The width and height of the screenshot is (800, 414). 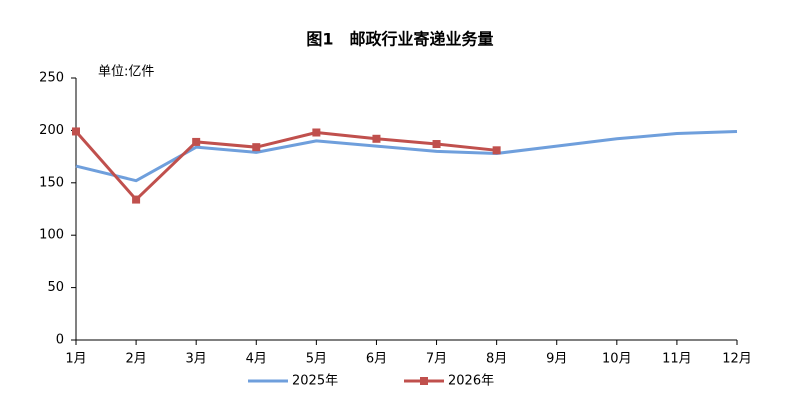 What do you see at coordinates (496, 359) in the screenshot?
I see `x-tick-label: 8月` at bounding box center [496, 359].